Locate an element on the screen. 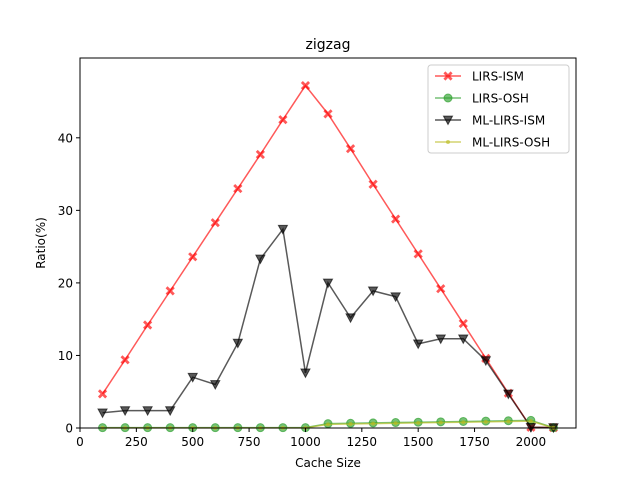  chart-title: zigzag is located at coordinates (328, 45).